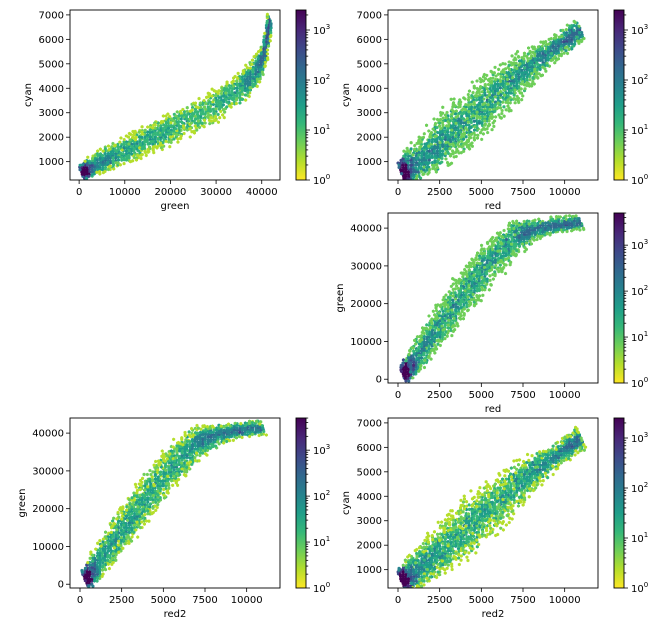 Image resolution: width=660 pixels, height=633 pixels. What do you see at coordinates (321, 80) in the screenshot?
I see `colorbar-tick-label: 102` at bounding box center [321, 80].